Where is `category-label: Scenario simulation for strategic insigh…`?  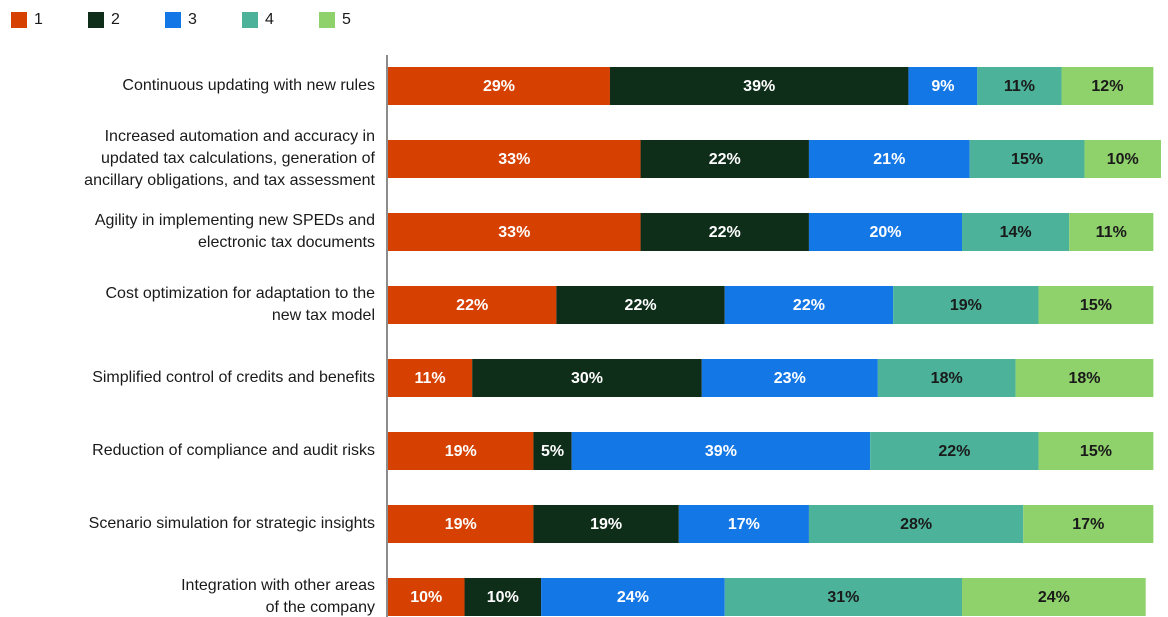 category-label: Scenario simulation for strategic insigh… is located at coordinates (232, 523).